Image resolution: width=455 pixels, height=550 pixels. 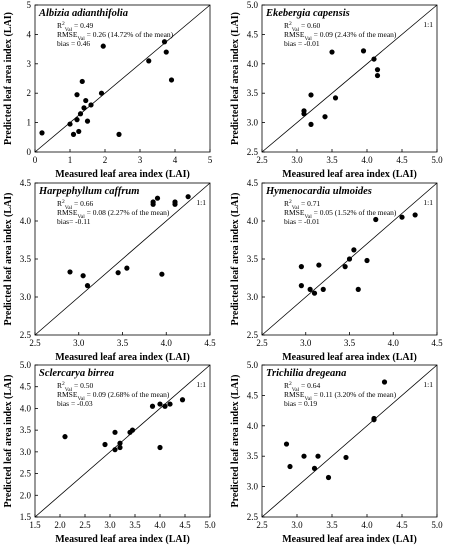 I want to click on stat-annotation: bias = 0.19, so click(x=300, y=403).